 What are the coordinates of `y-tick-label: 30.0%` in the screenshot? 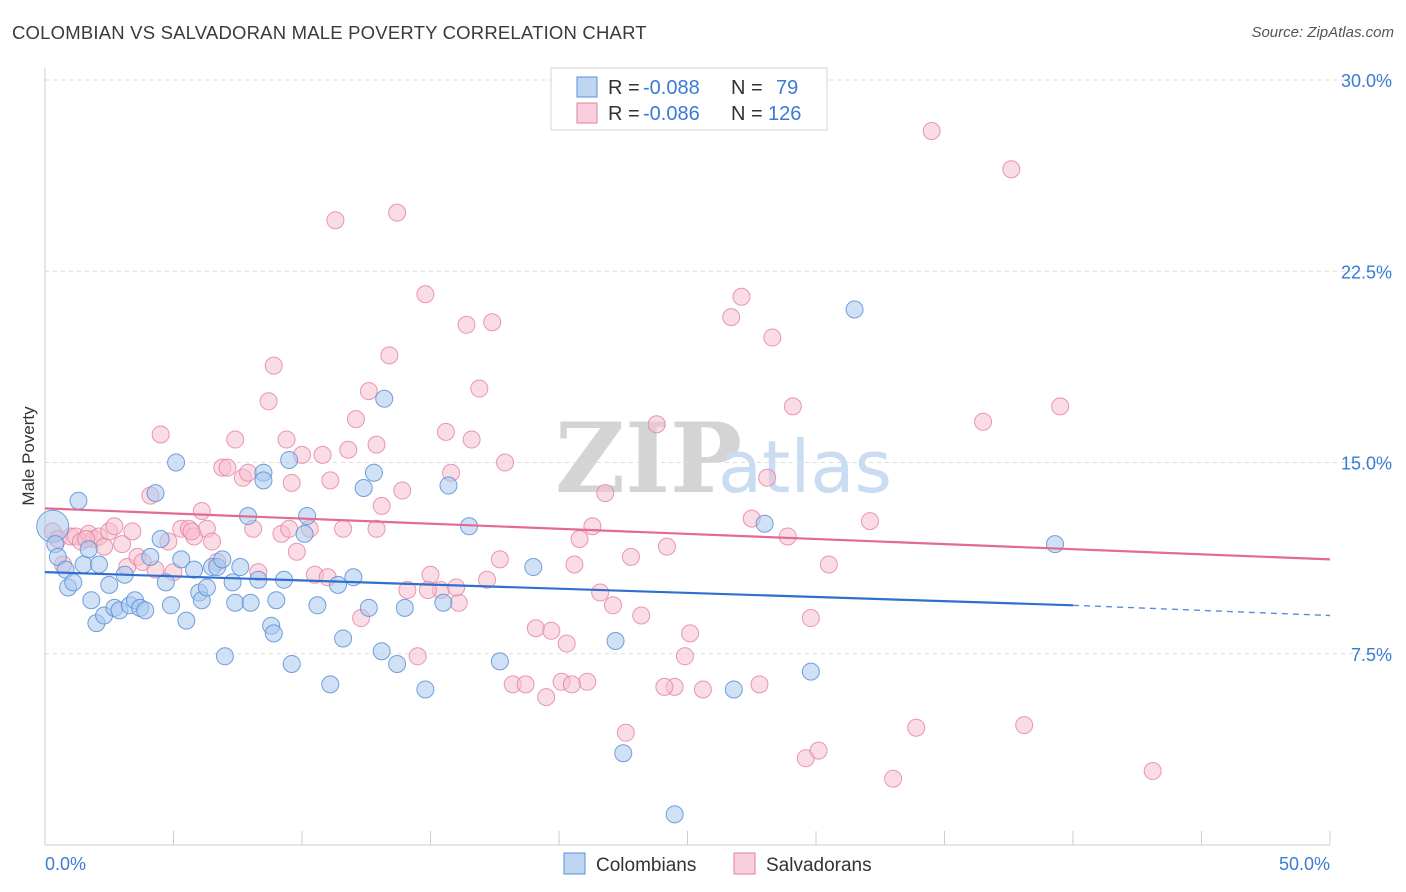 It's located at (1366, 81).